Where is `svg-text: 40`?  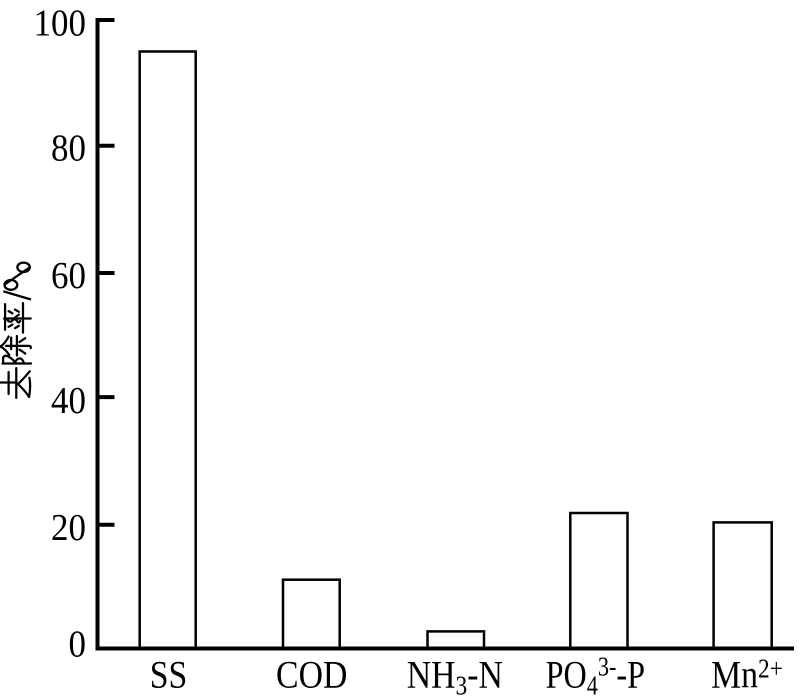
svg-text: 40 is located at coordinates (68, 399).